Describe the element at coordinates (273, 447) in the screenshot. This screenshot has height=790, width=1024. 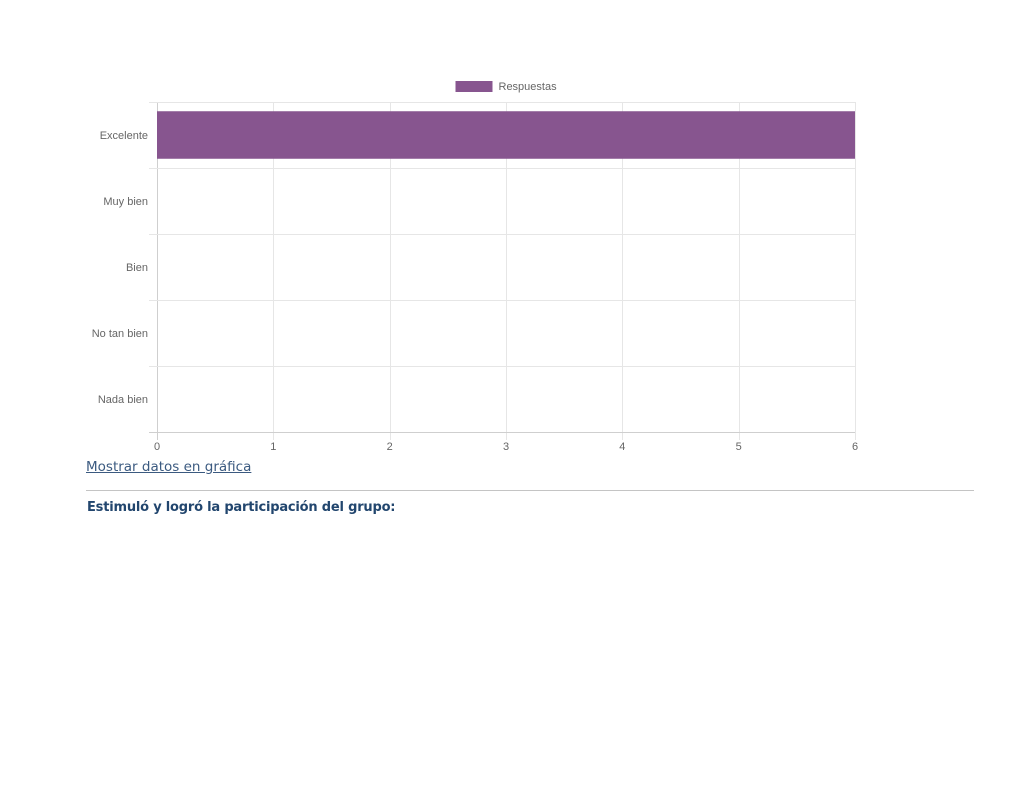
I see `x-tick-label: 1` at that location.